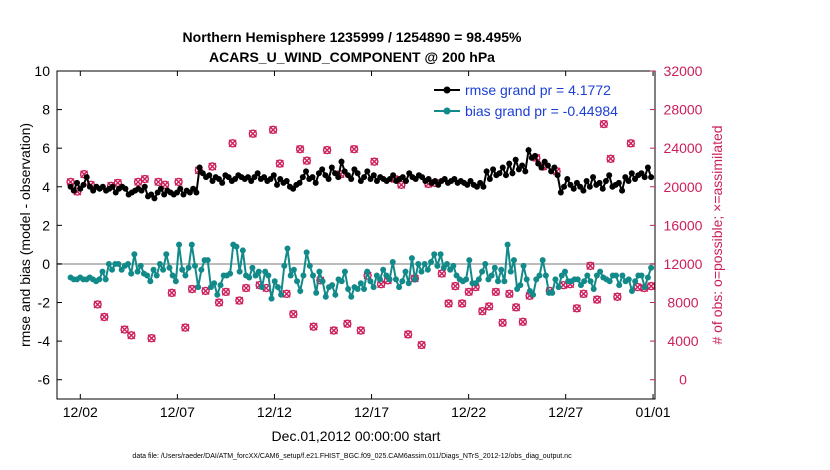 The image size is (830, 470). I want to click on right-y-axis: 0 4000 8000 12000 16000 20000 24000 28000 32000, so click(676, 225).